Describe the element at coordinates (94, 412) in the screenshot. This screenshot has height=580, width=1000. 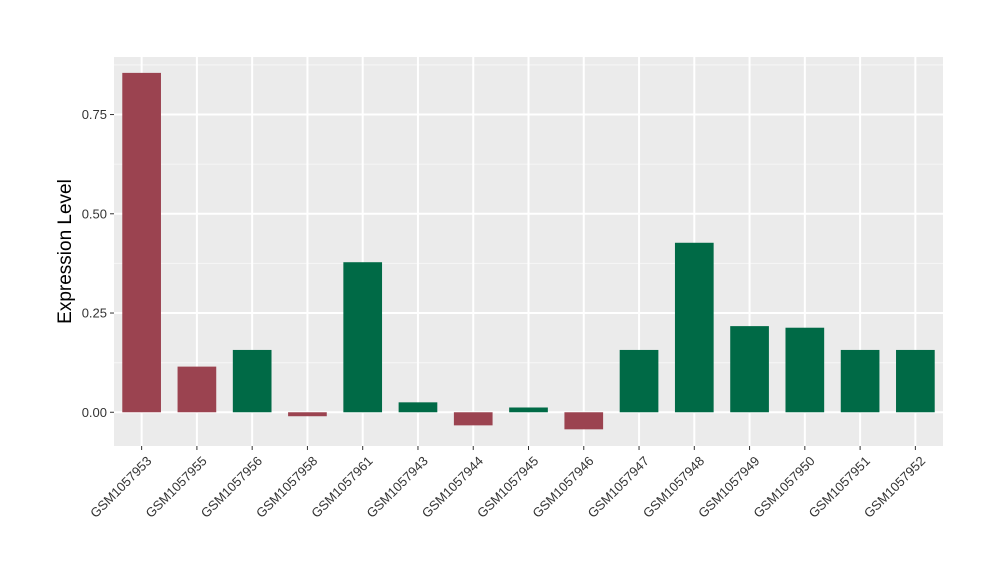
I see `y-tick-label: 0.00` at that location.